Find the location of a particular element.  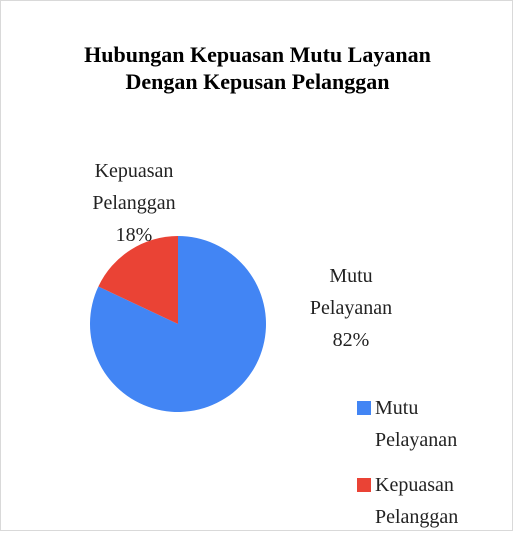

data-label: Mutu Pelayanan 82% is located at coordinates (351, 308).